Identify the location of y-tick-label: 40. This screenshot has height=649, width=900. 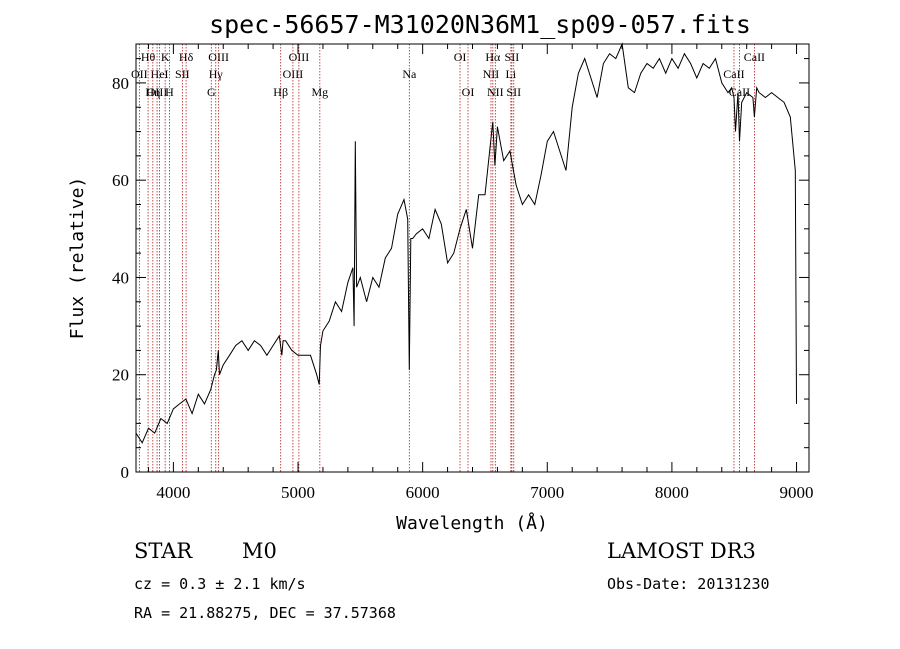
(120, 277).